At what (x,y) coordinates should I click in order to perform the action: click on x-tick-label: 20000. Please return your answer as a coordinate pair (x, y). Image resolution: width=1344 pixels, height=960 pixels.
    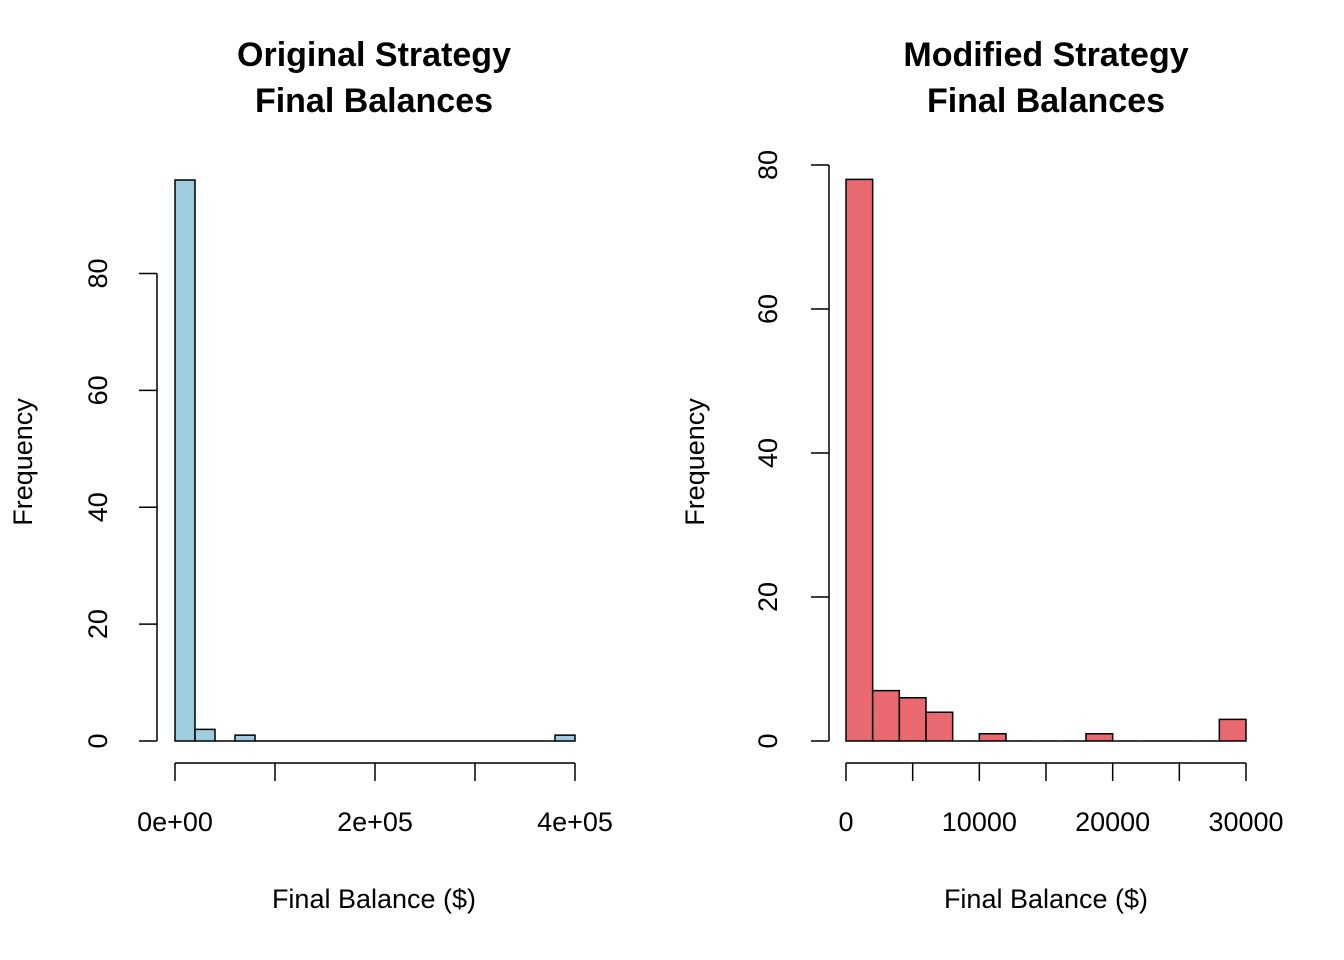
    Looking at the image, I should click on (1112, 822).